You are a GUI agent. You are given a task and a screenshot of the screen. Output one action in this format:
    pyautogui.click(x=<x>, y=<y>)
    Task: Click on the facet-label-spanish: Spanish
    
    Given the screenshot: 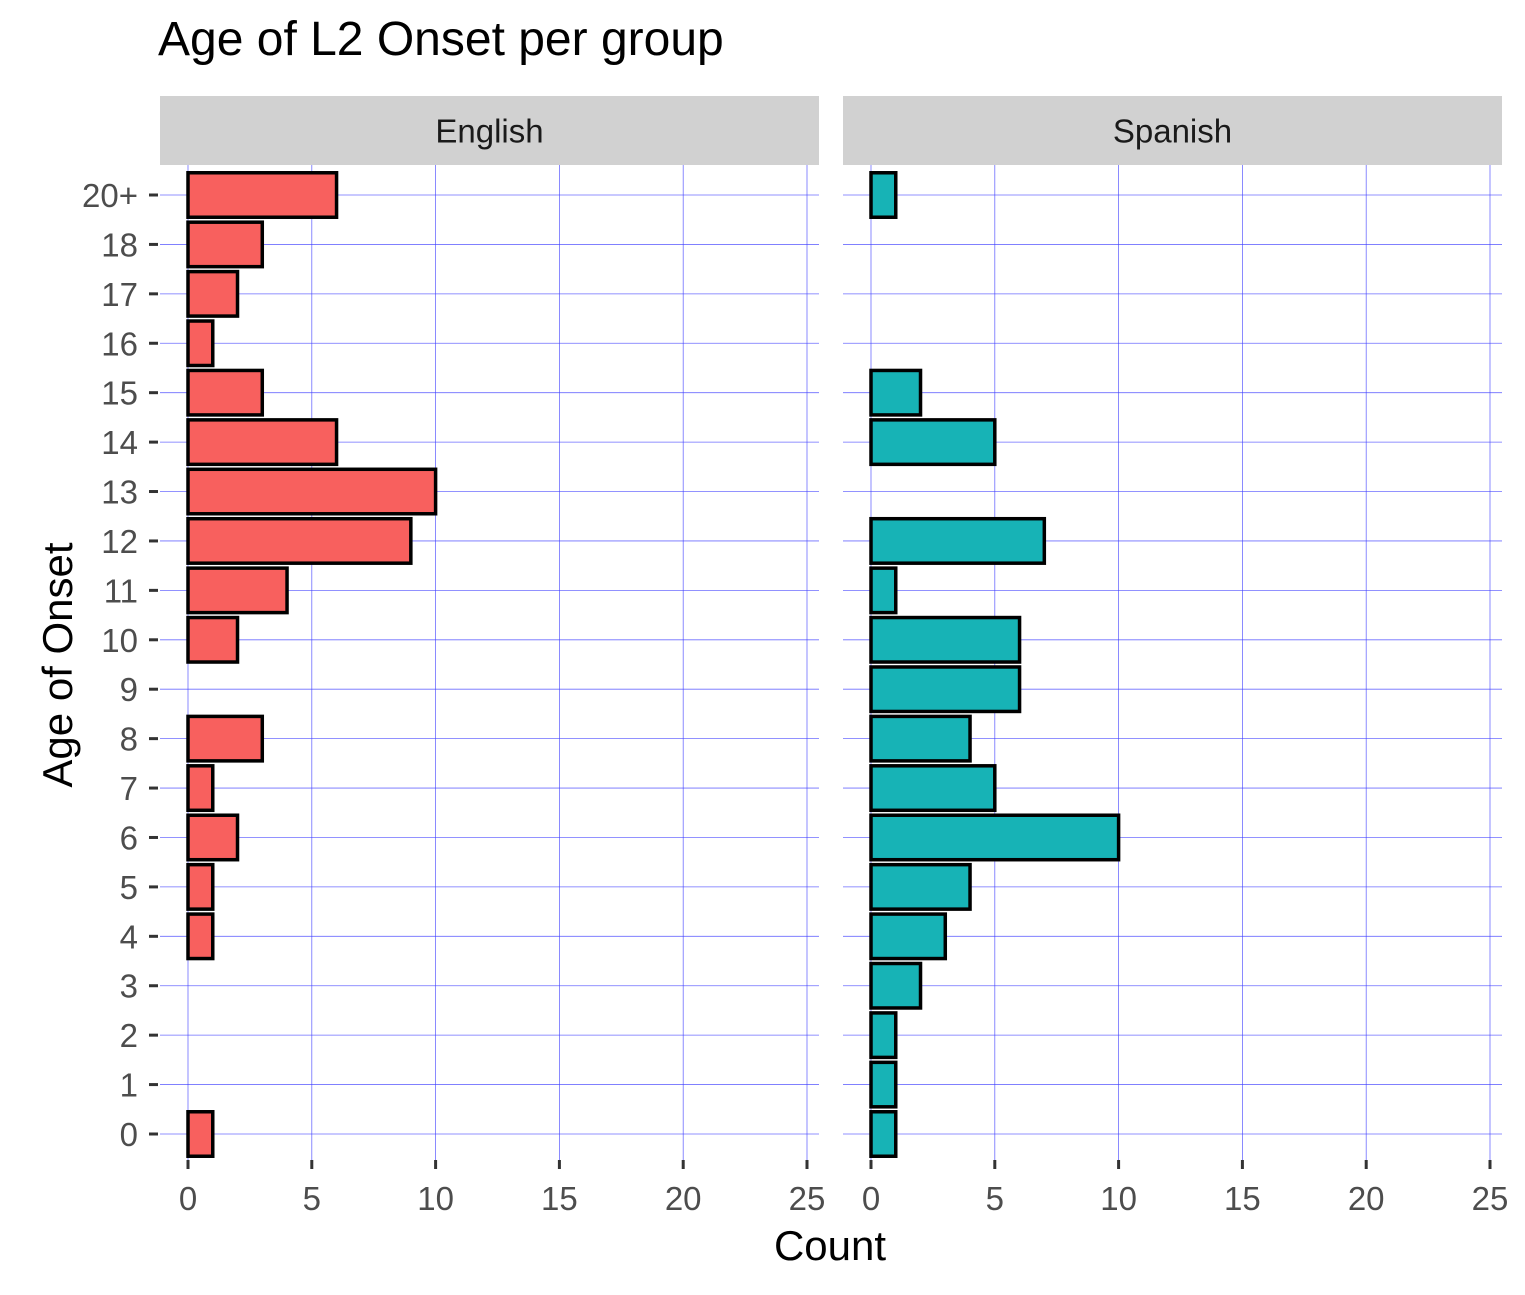 What is the action you would take?
    pyautogui.click(x=1172, y=131)
    